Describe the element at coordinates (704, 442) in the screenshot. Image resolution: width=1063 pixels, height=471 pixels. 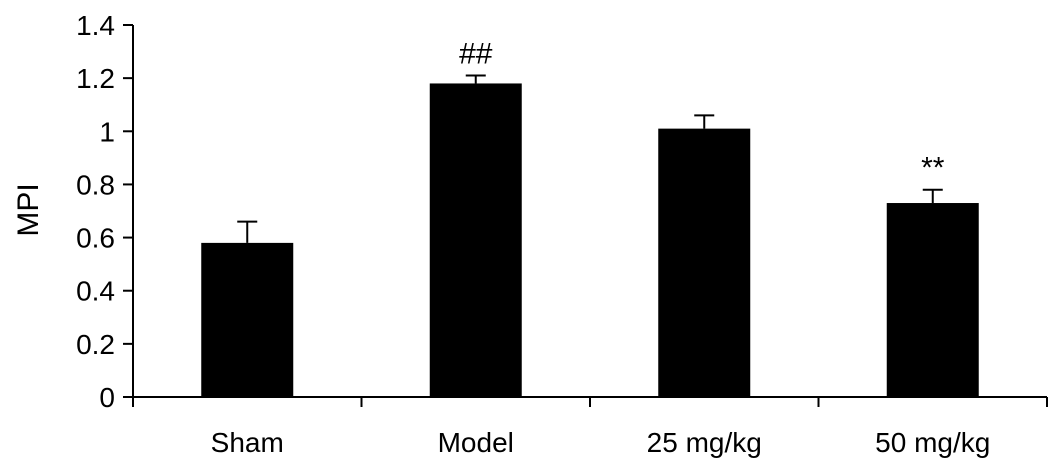
I see `x-tick-label: 25 mg/kg` at that location.